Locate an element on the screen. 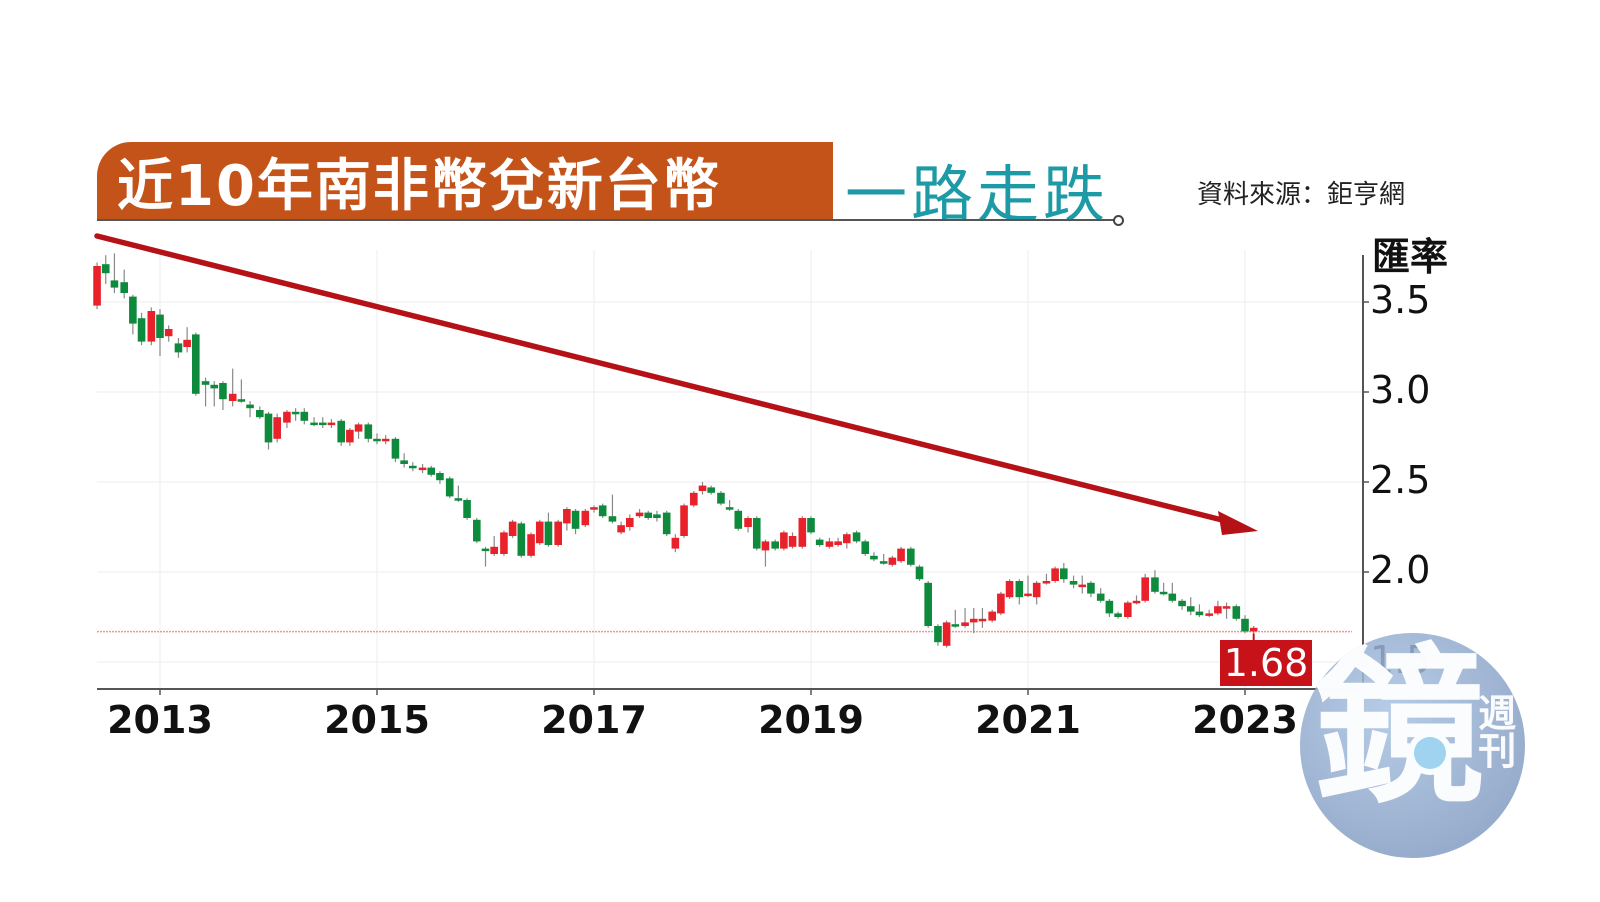 The image size is (1600, 902). y-axis-title: 匯率 is located at coordinates (1410, 257).